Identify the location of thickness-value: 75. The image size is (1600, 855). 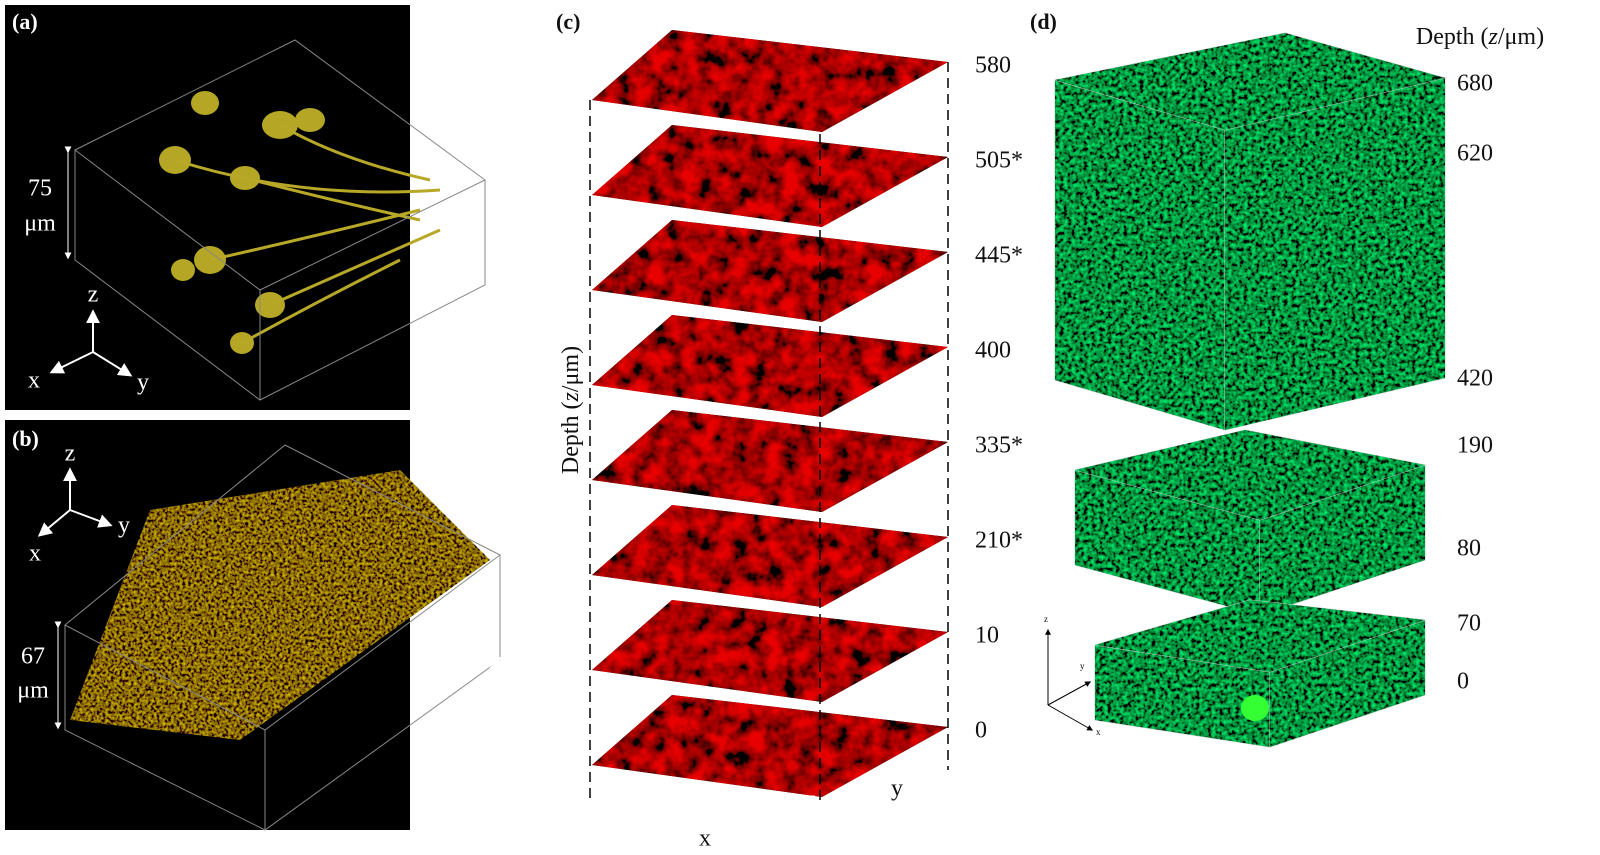
(40, 189).